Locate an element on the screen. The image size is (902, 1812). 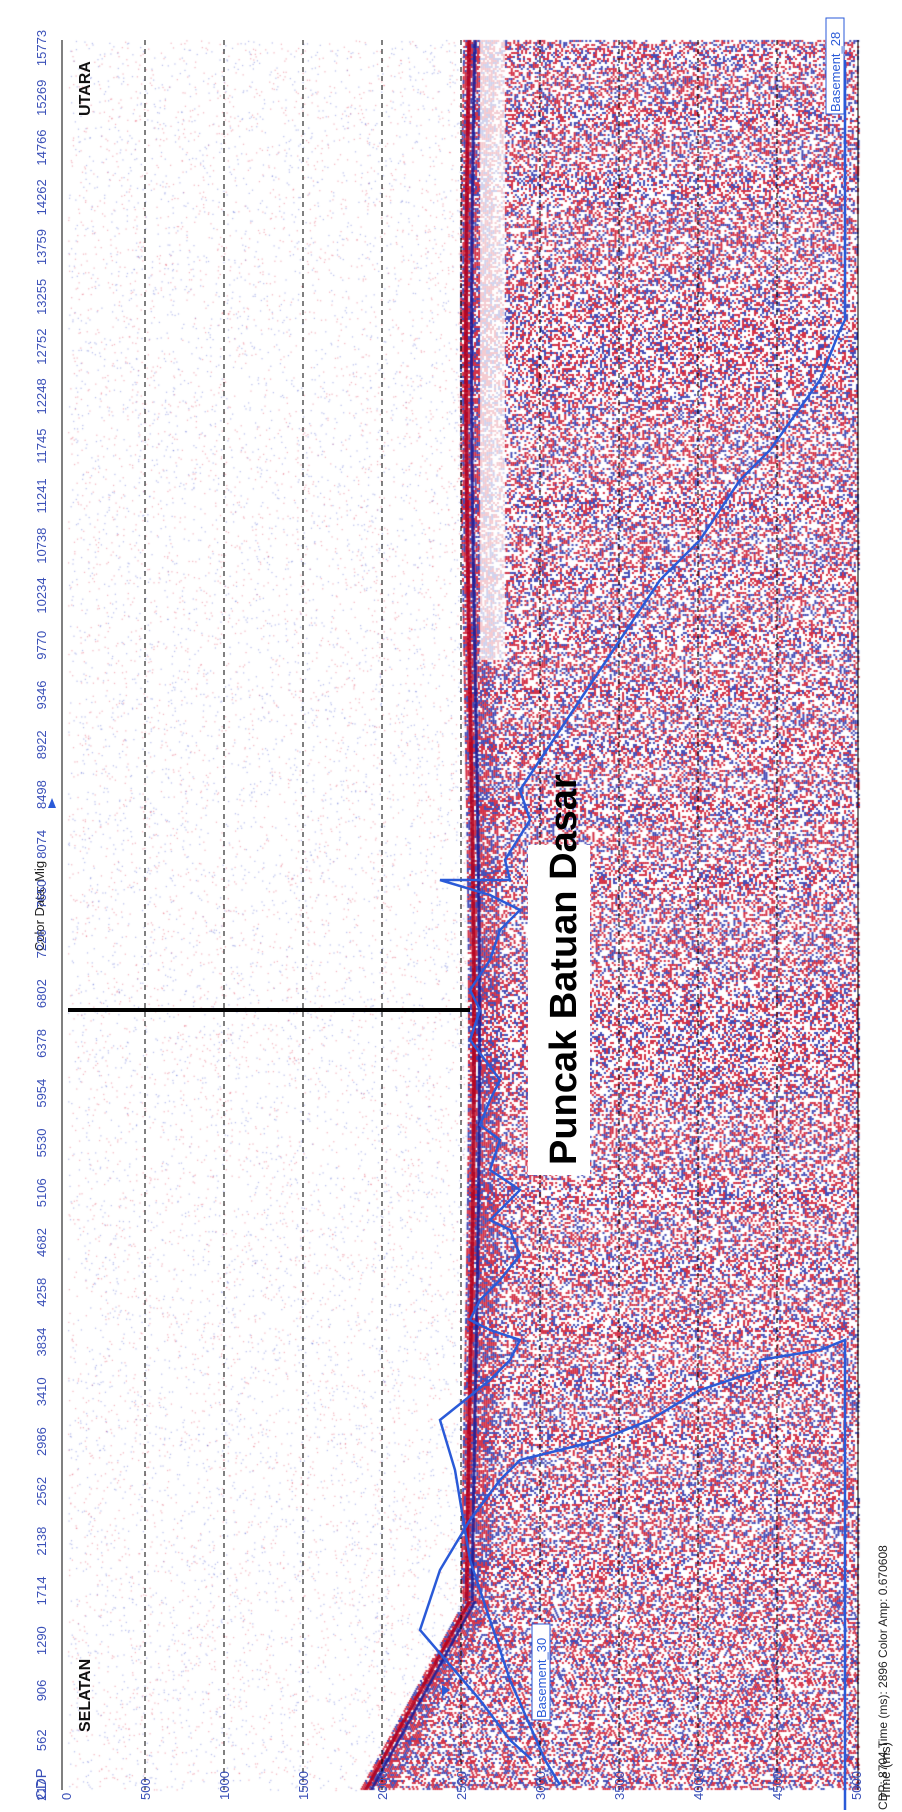
horizon-callout-label: Puncak Batuan Dasar is located at coordinates (564, 969).